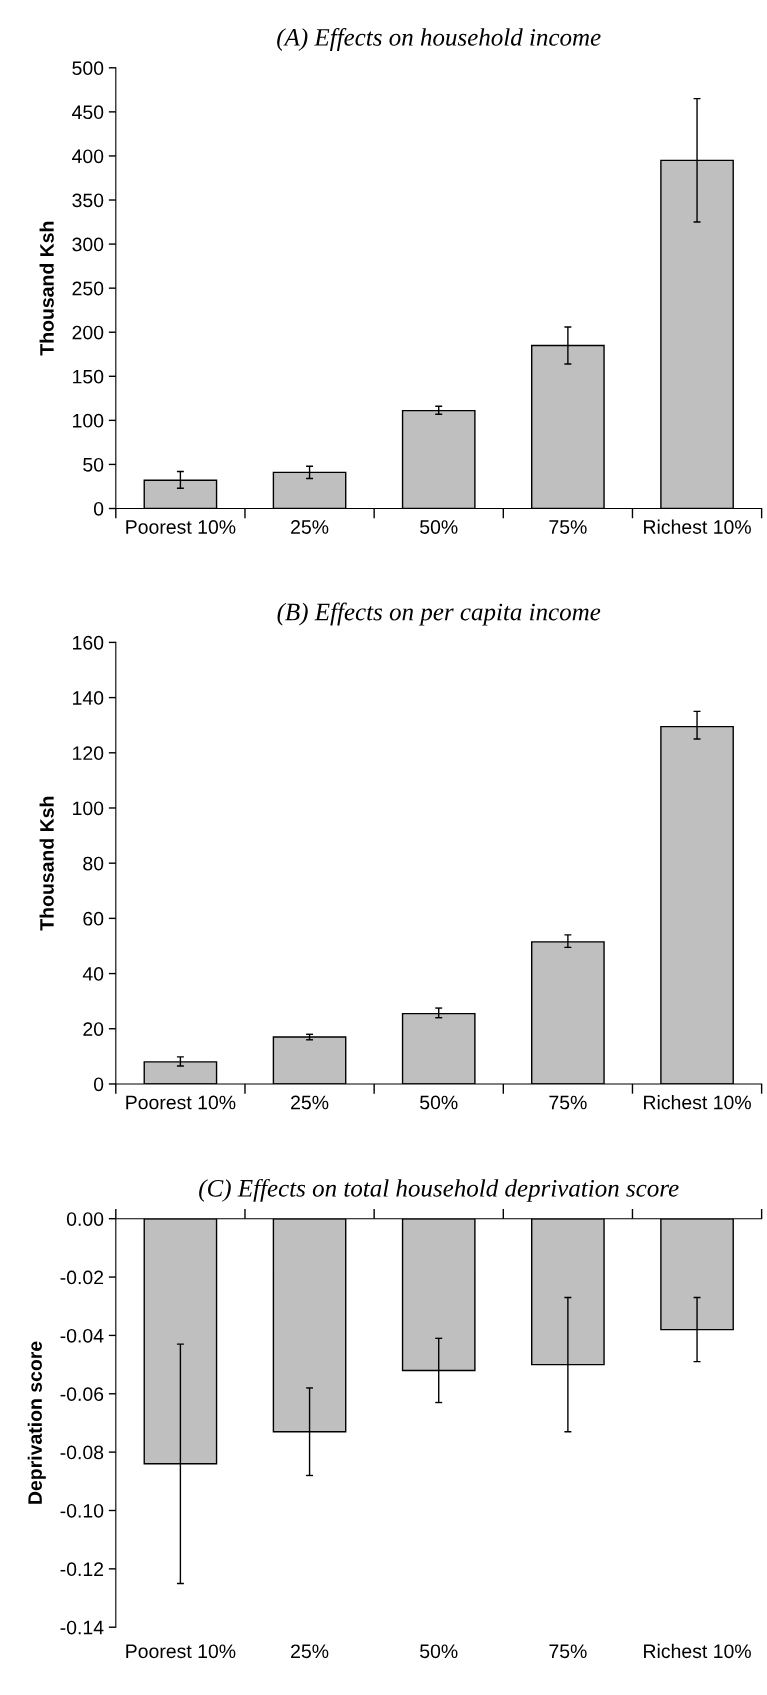 This screenshot has height=1695, width=767. What do you see at coordinates (88, 332) in the screenshot?
I see `y-tick-label: 200` at bounding box center [88, 332].